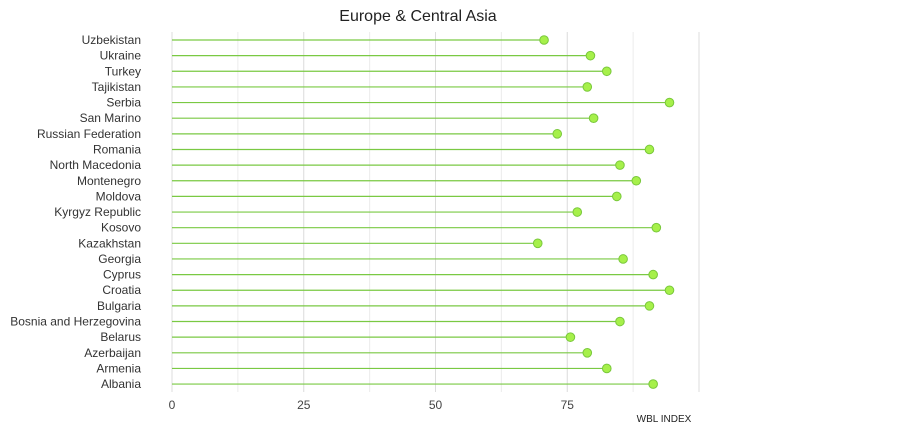  I want to click on category-label: Albania, so click(121, 384).